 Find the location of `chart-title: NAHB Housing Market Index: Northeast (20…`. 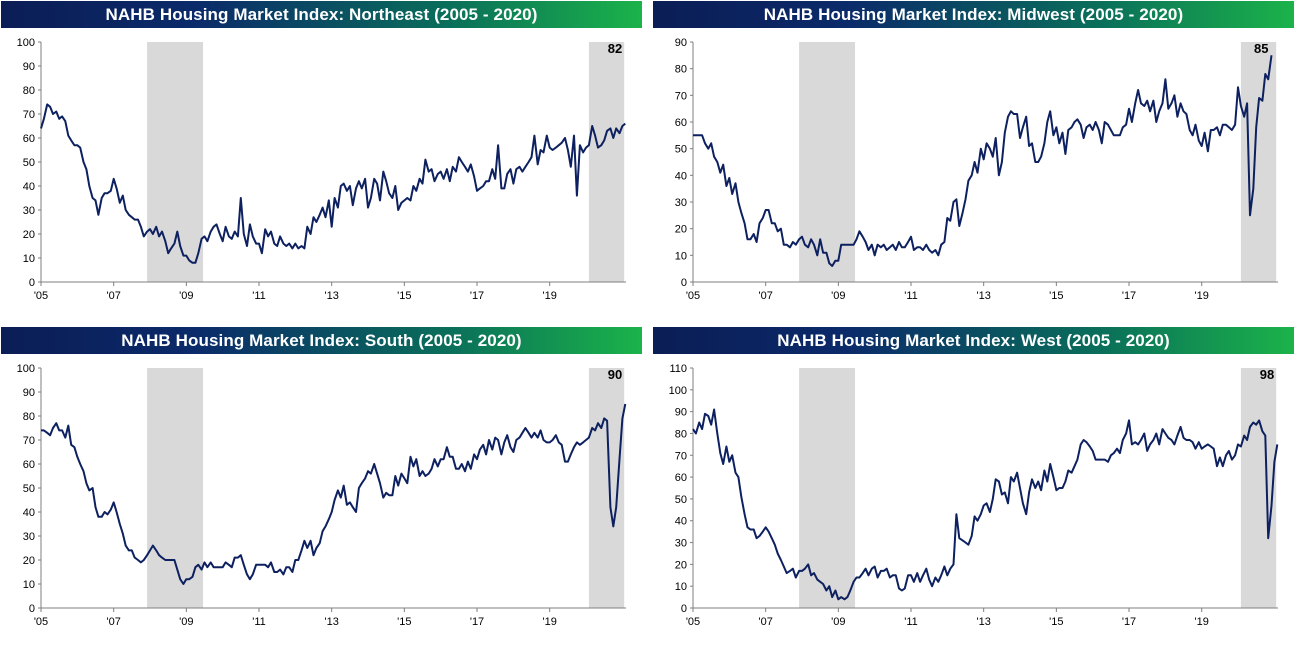

chart-title: NAHB Housing Market Index: Northeast (20… is located at coordinates (321, 14).